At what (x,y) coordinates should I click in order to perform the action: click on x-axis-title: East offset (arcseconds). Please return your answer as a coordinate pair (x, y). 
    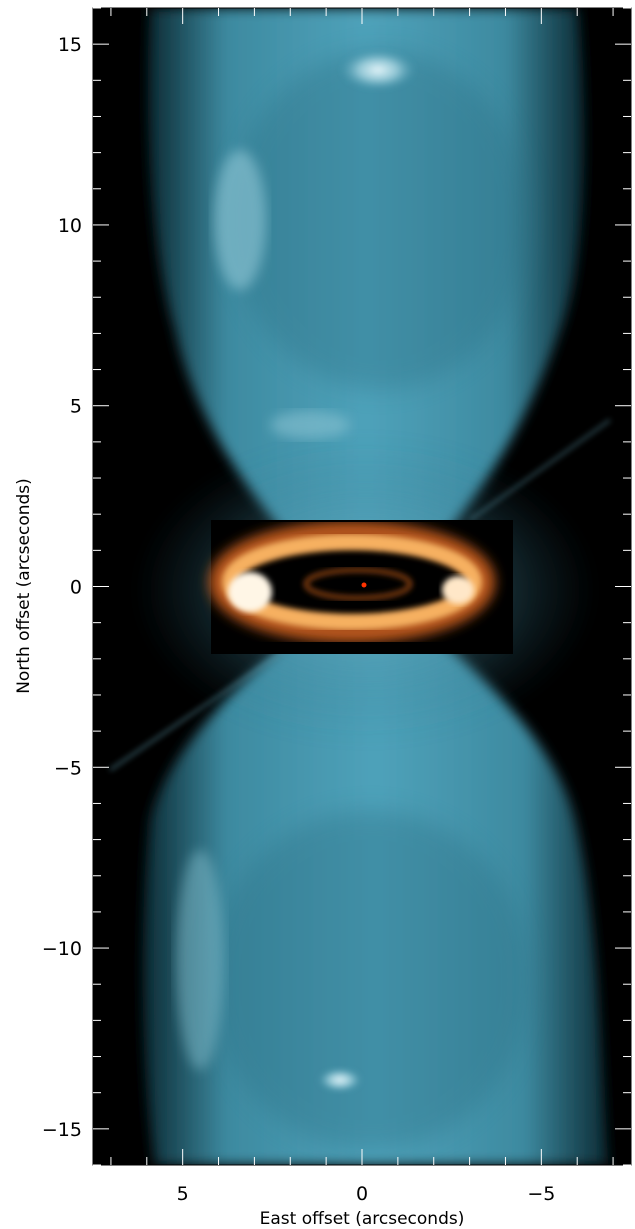
    Looking at the image, I should click on (362, 1219).